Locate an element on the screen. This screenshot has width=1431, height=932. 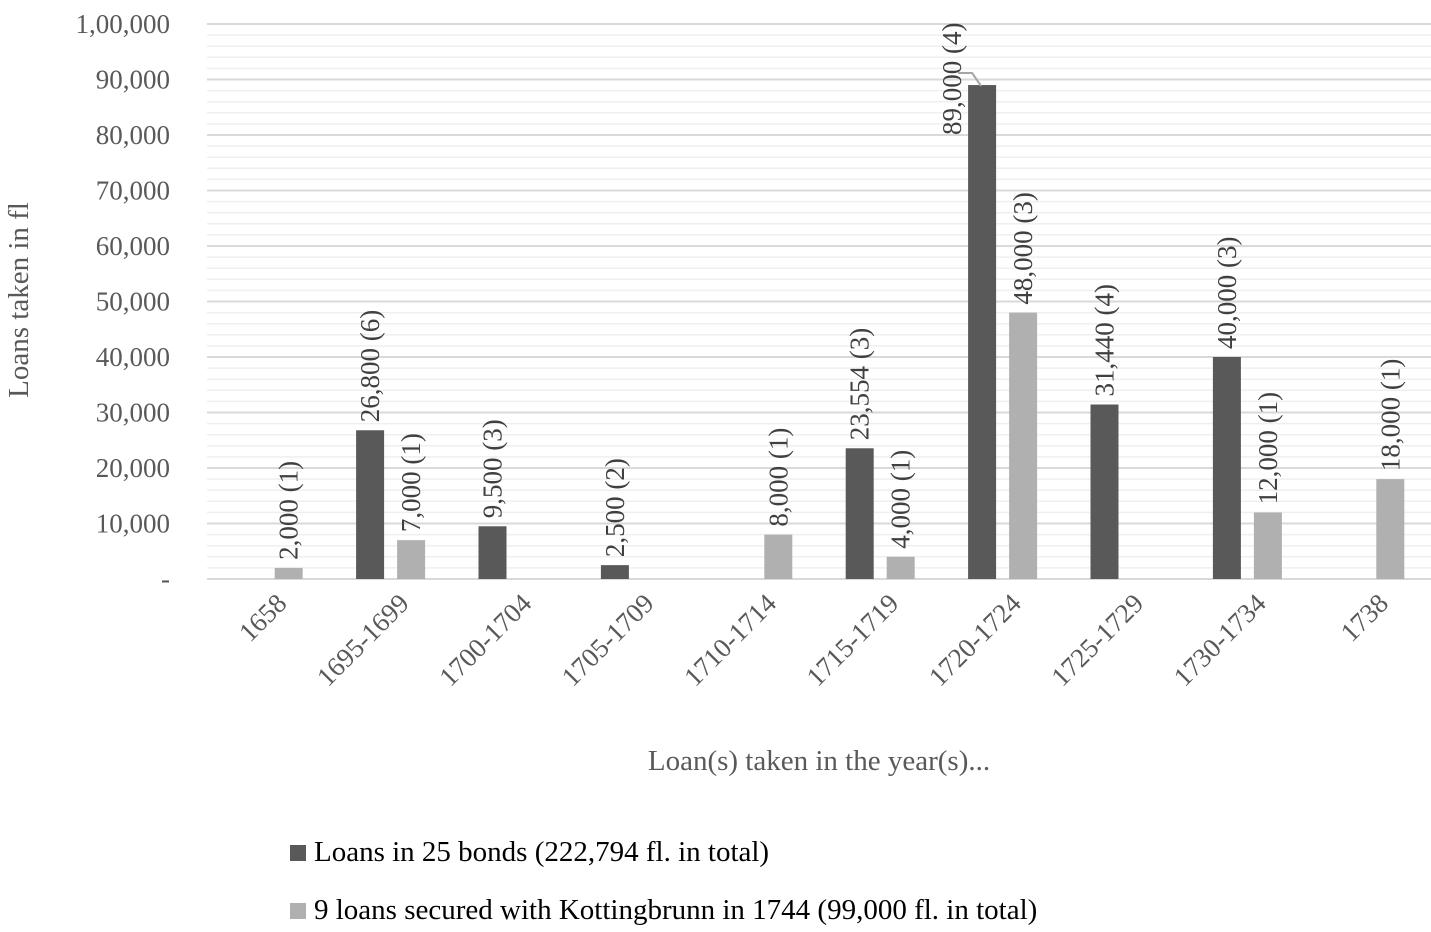
data-label: 31,440 (4) is located at coordinates (1105, 340).